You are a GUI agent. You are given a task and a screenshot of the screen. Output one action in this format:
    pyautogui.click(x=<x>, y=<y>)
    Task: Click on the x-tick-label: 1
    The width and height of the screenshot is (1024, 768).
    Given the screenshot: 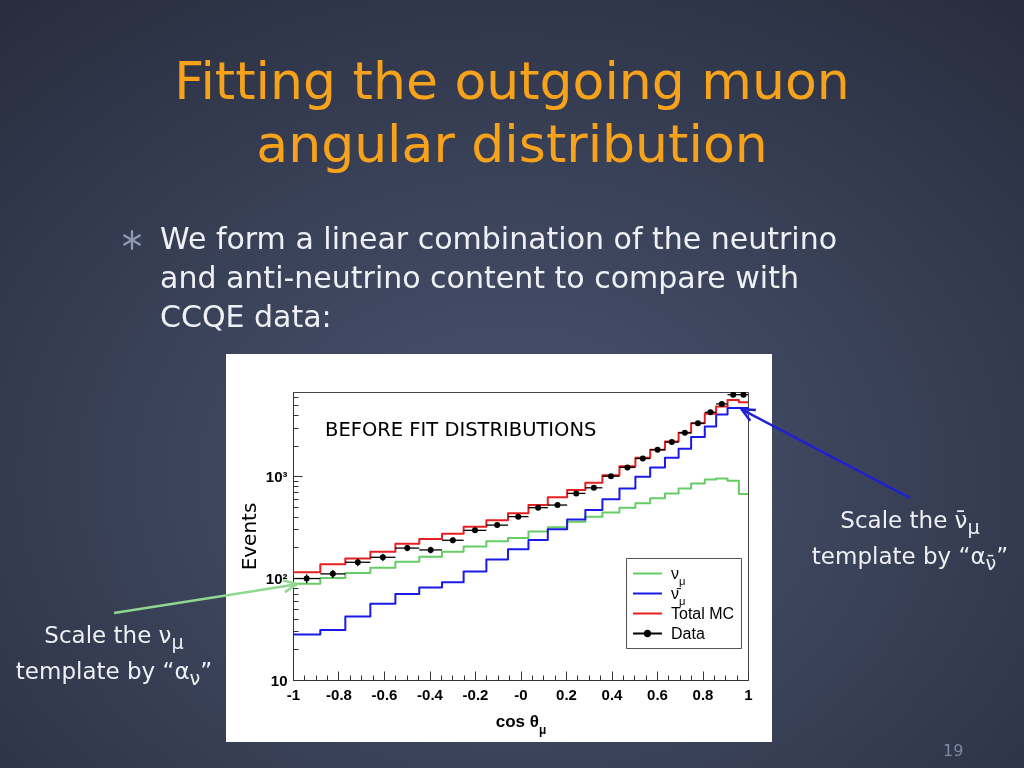 What is the action you would take?
    pyautogui.click(x=748, y=694)
    